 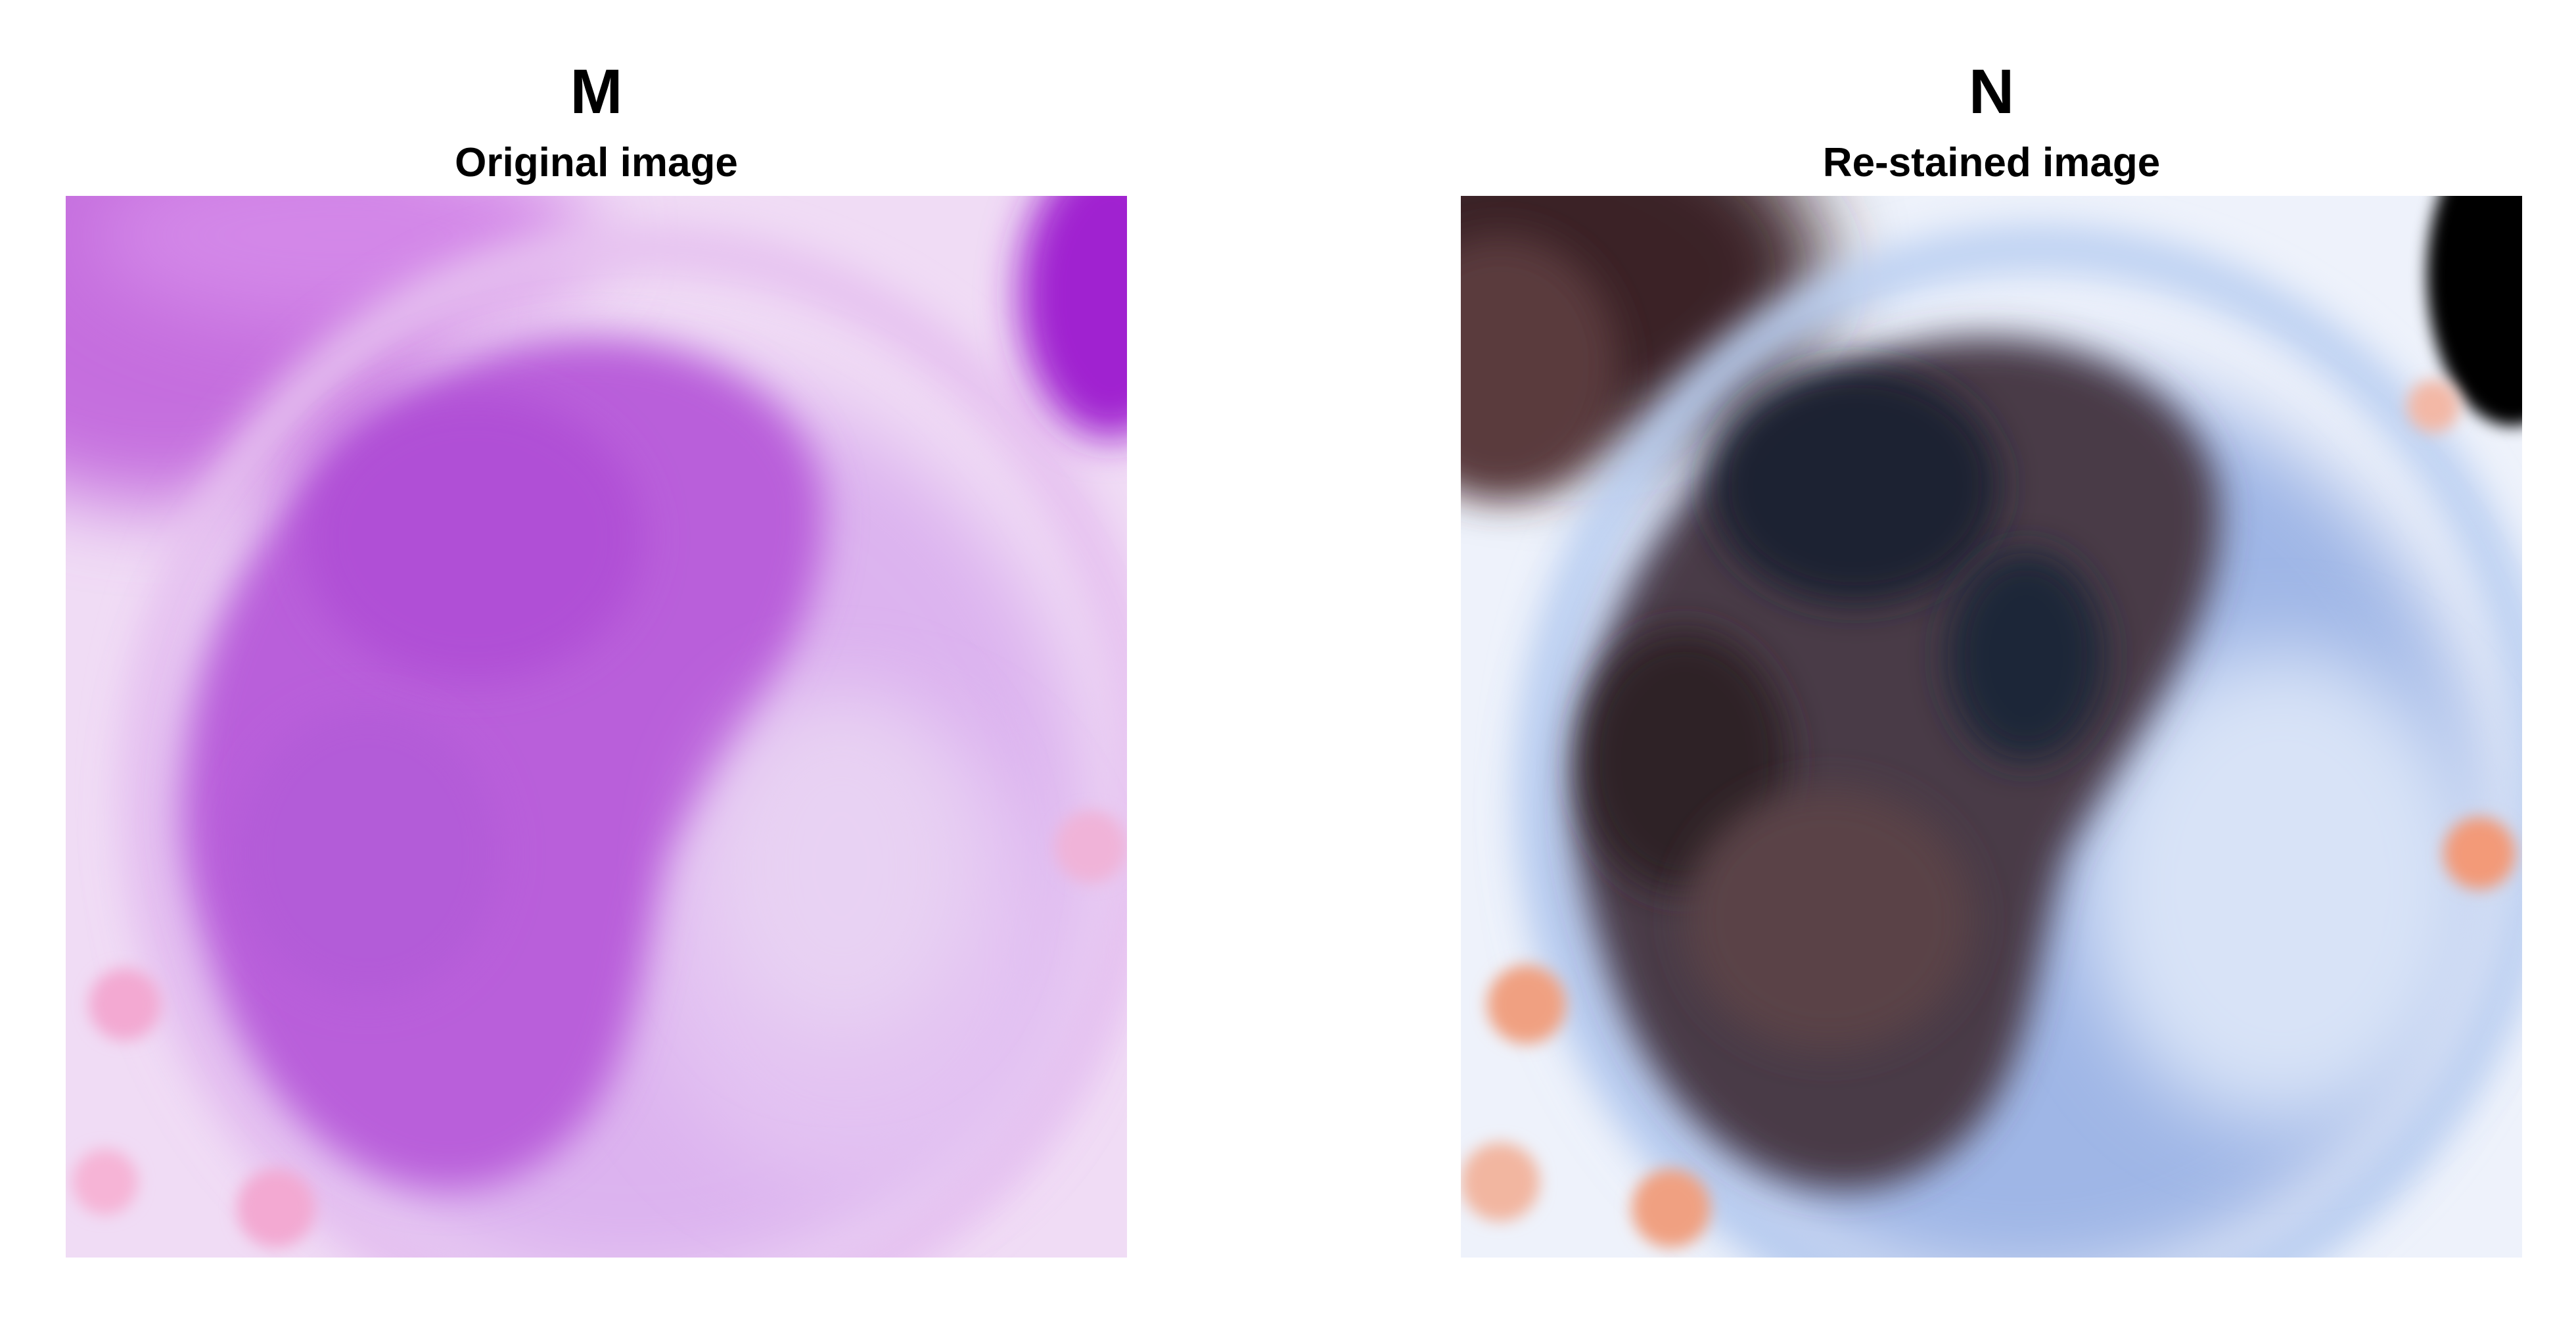 What do you see at coordinates (1992, 162) in the screenshot?
I see `panel-subtitle-restained: Re-stained image` at bounding box center [1992, 162].